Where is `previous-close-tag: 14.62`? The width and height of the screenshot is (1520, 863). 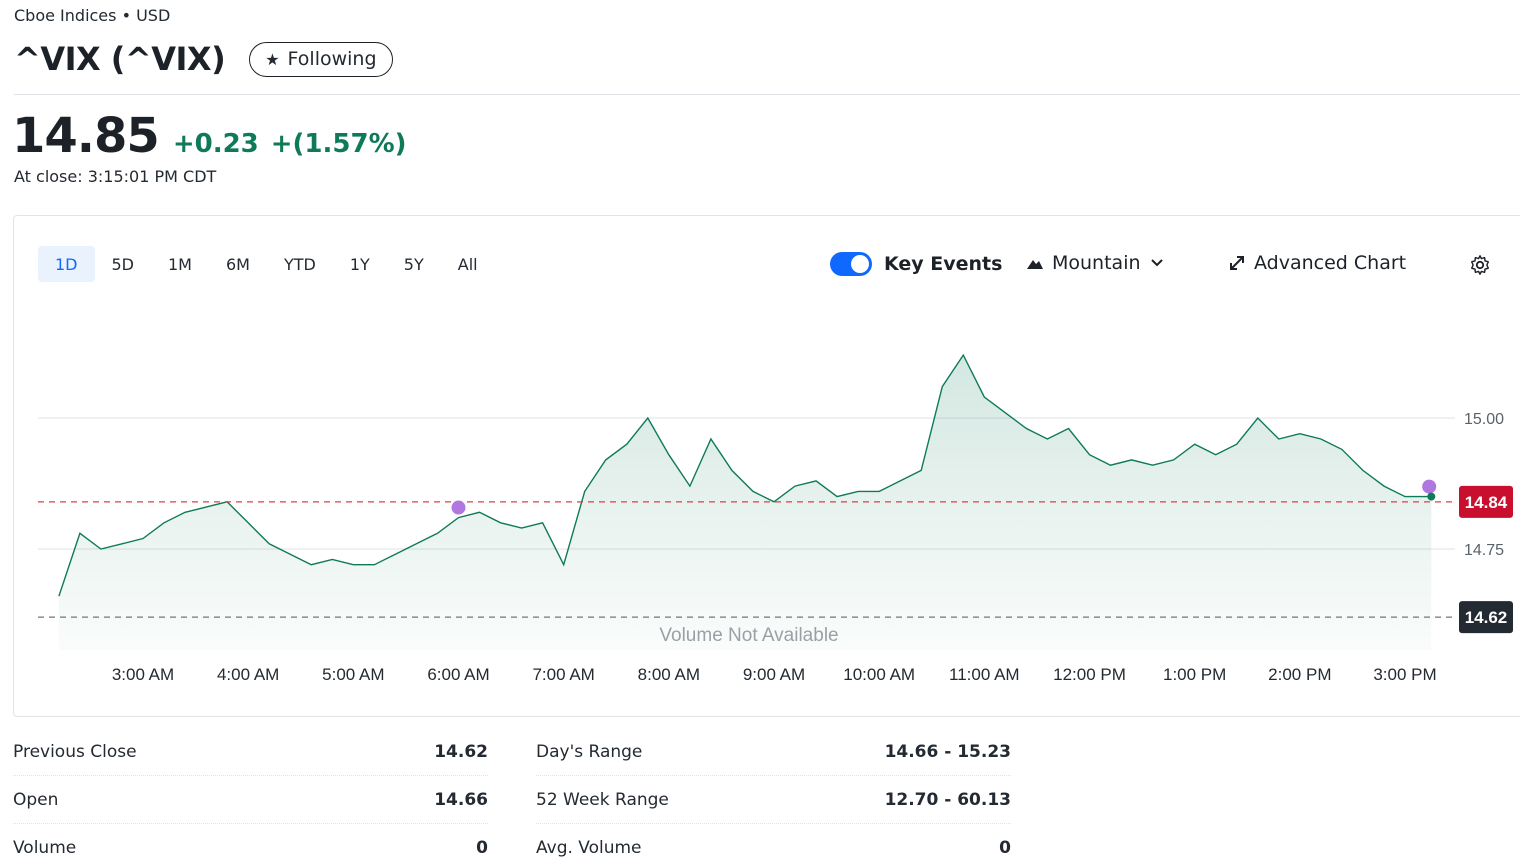 previous-close-tag: 14.62 is located at coordinates (1486, 617).